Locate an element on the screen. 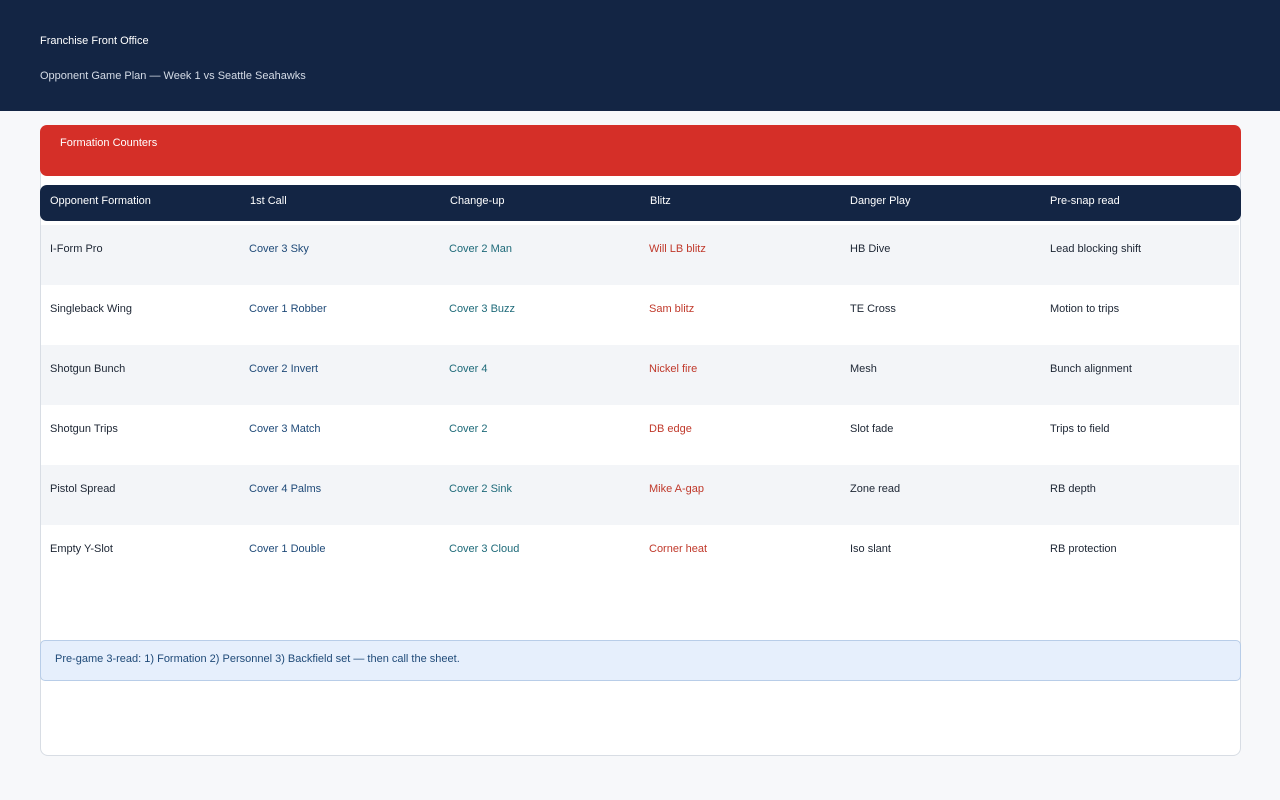  cell-pre-snap-read: RB depth is located at coordinates (1073, 489).